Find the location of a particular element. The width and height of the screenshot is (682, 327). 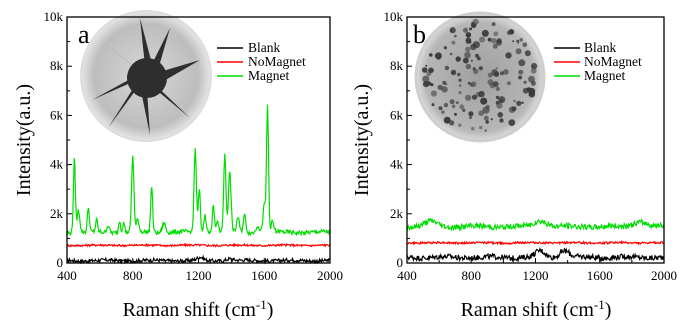

y-tick-label-b-3: 6k is located at coordinates (397, 114).